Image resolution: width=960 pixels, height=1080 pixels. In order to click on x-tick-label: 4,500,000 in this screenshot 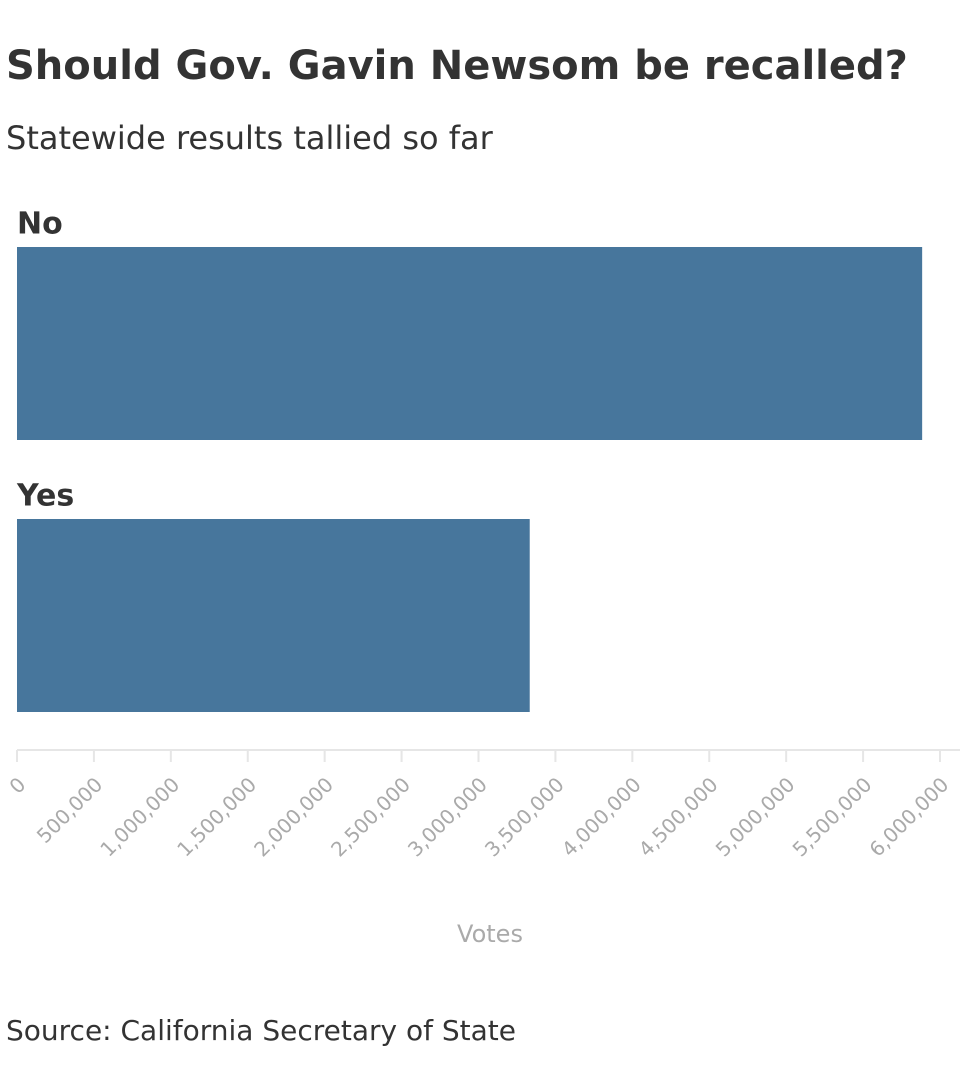, I will do `click(678, 816)`.